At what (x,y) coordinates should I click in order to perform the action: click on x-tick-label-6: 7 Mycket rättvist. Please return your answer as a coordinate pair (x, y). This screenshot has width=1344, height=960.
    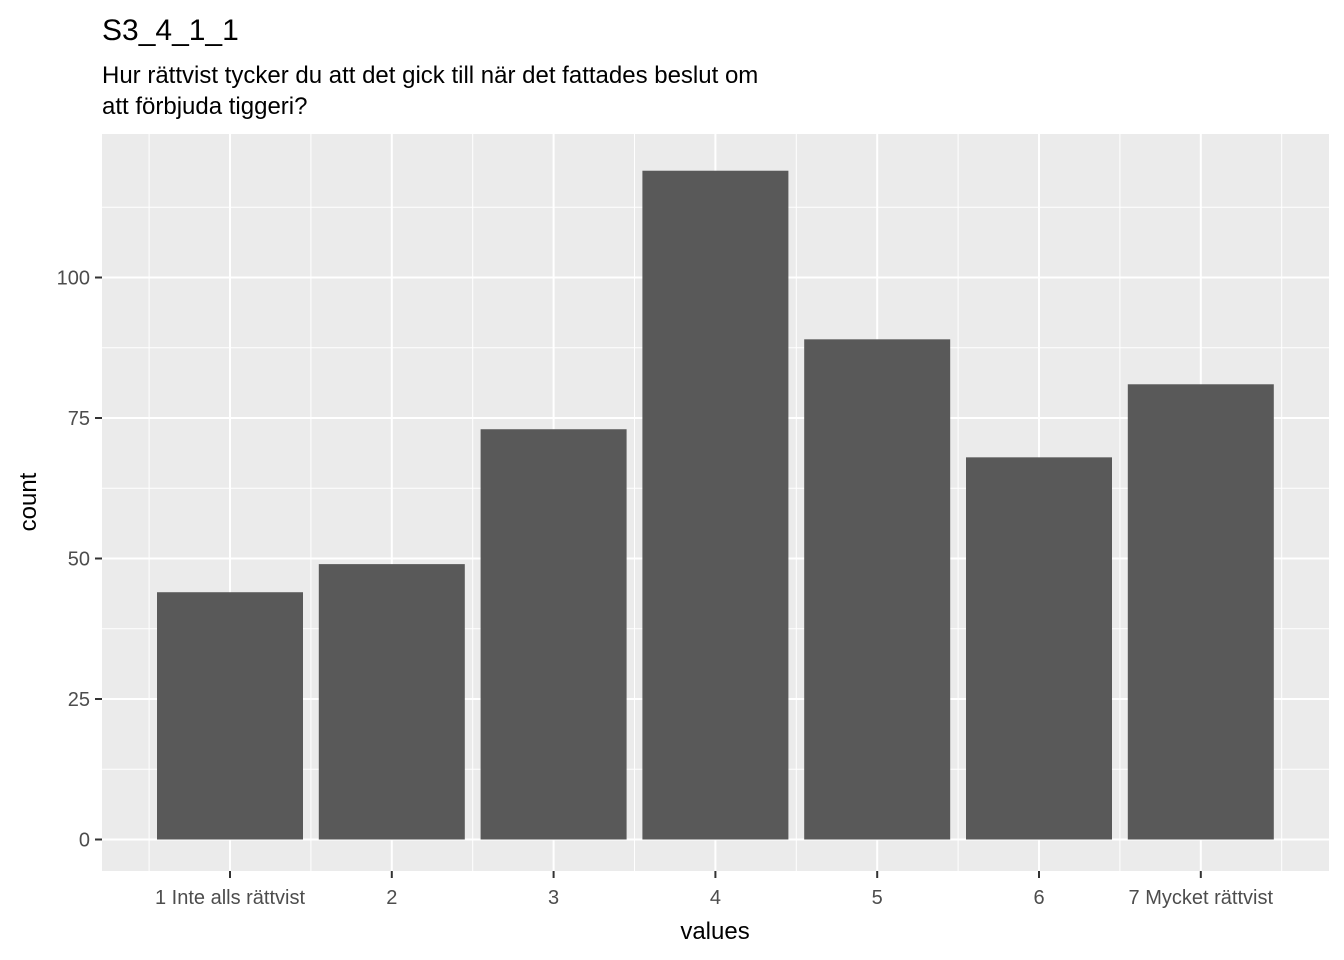
    Looking at the image, I should click on (1201, 898).